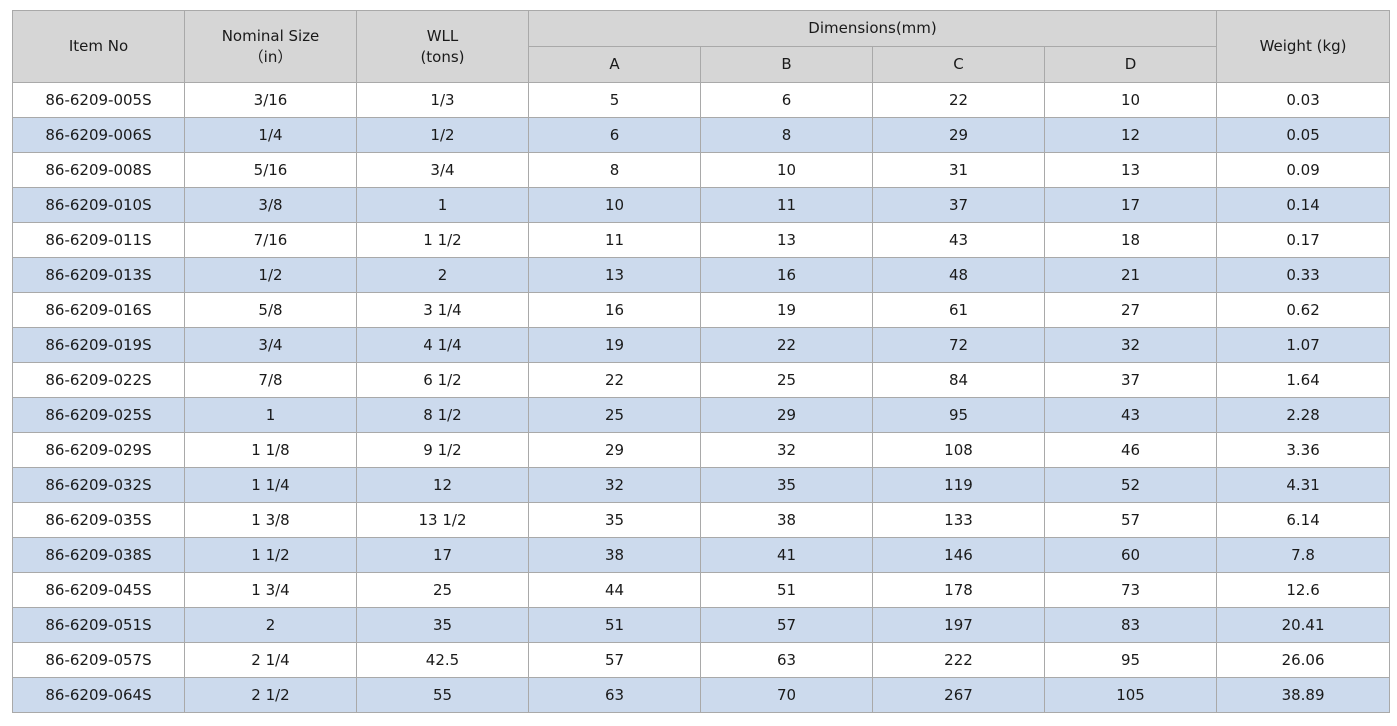 This screenshot has height=726, width=1397. I want to click on cell-dim-d: 32, so click(1130, 345).